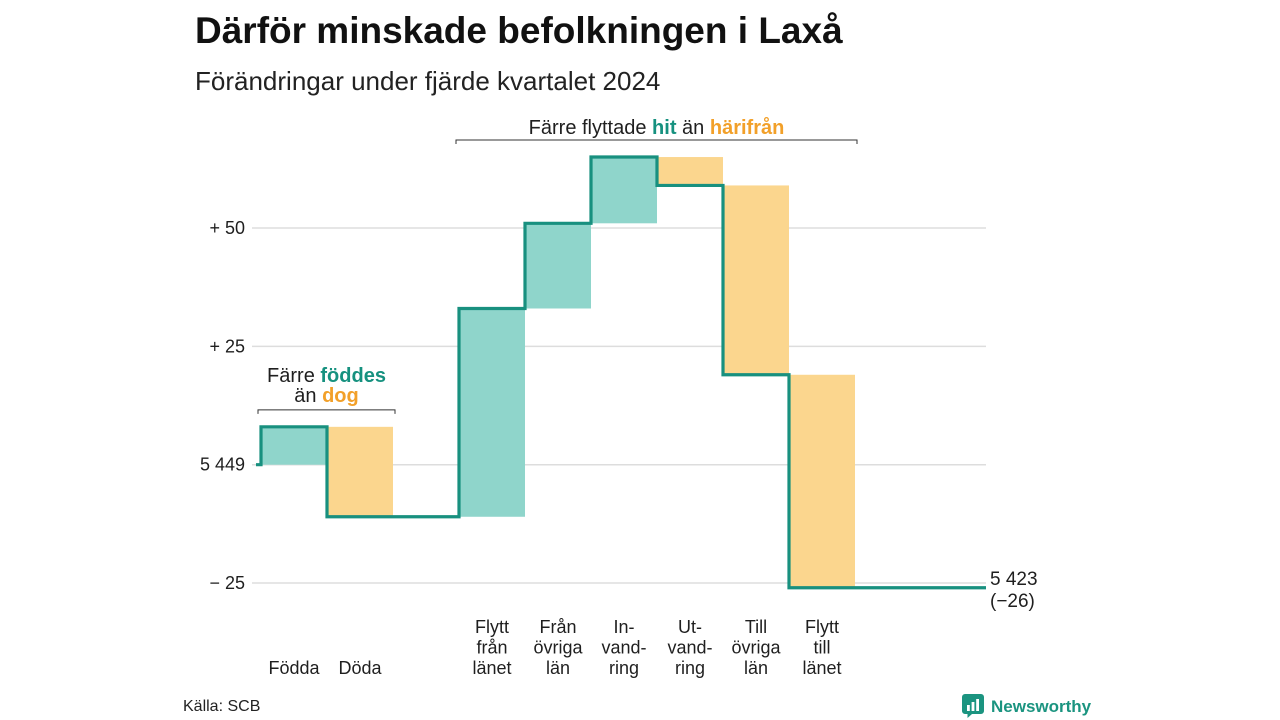  Describe the element at coordinates (1012, 601) in the screenshot. I see `end-change-label: (−26)` at that location.